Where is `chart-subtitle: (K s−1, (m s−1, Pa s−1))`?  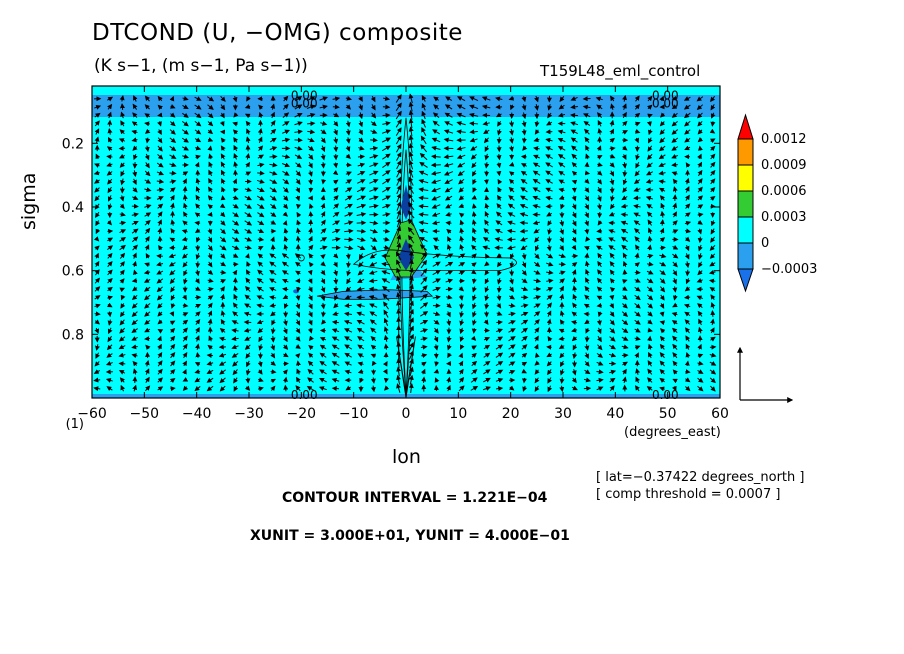
chart-subtitle: (K s−1, (m s−1, Pa s−1)) is located at coordinates (201, 66).